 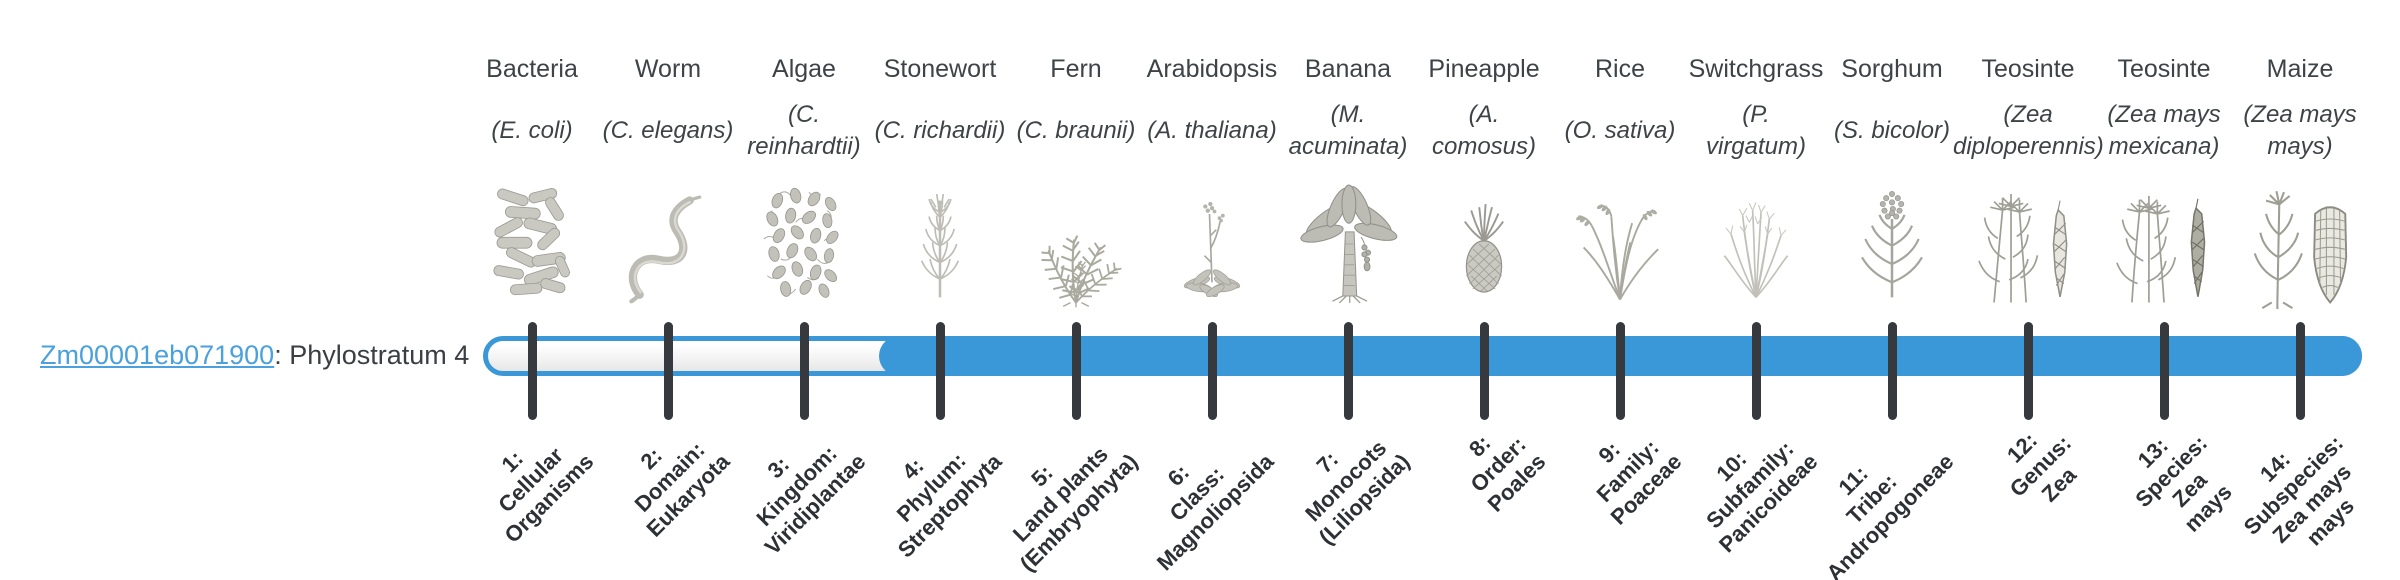 What do you see at coordinates (668, 240) in the screenshot?
I see `worm-icon` at bounding box center [668, 240].